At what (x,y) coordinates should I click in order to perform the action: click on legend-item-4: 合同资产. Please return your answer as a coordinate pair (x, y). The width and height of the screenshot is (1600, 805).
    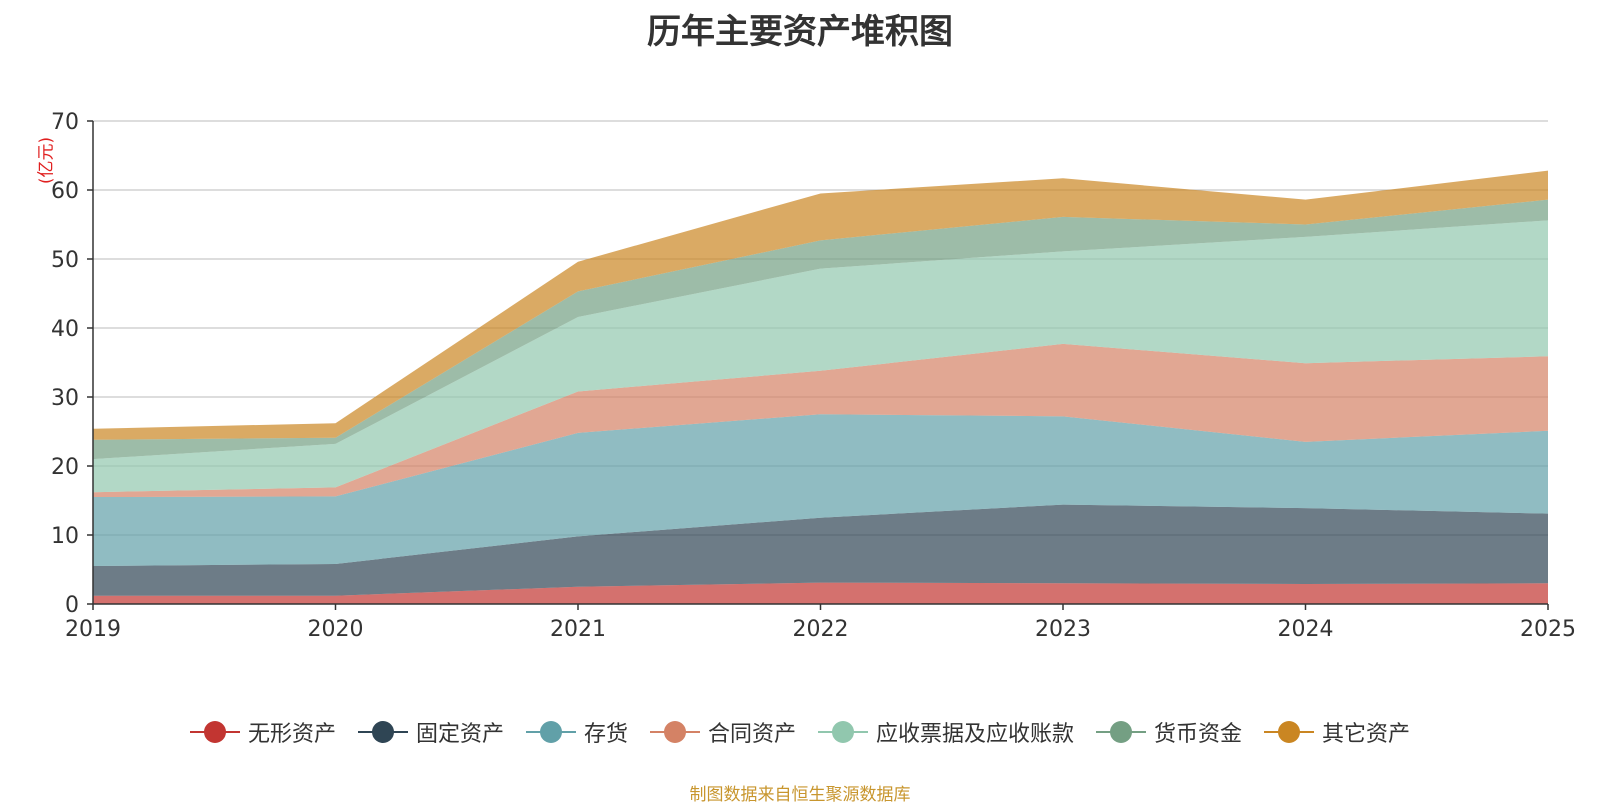
    Looking at the image, I should click on (722, 732).